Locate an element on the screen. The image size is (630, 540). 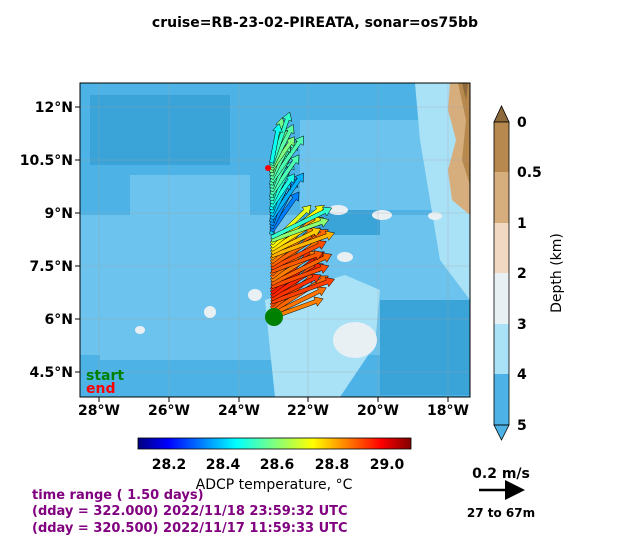
depth-cb-tick: 4 is located at coordinates (522, 375).